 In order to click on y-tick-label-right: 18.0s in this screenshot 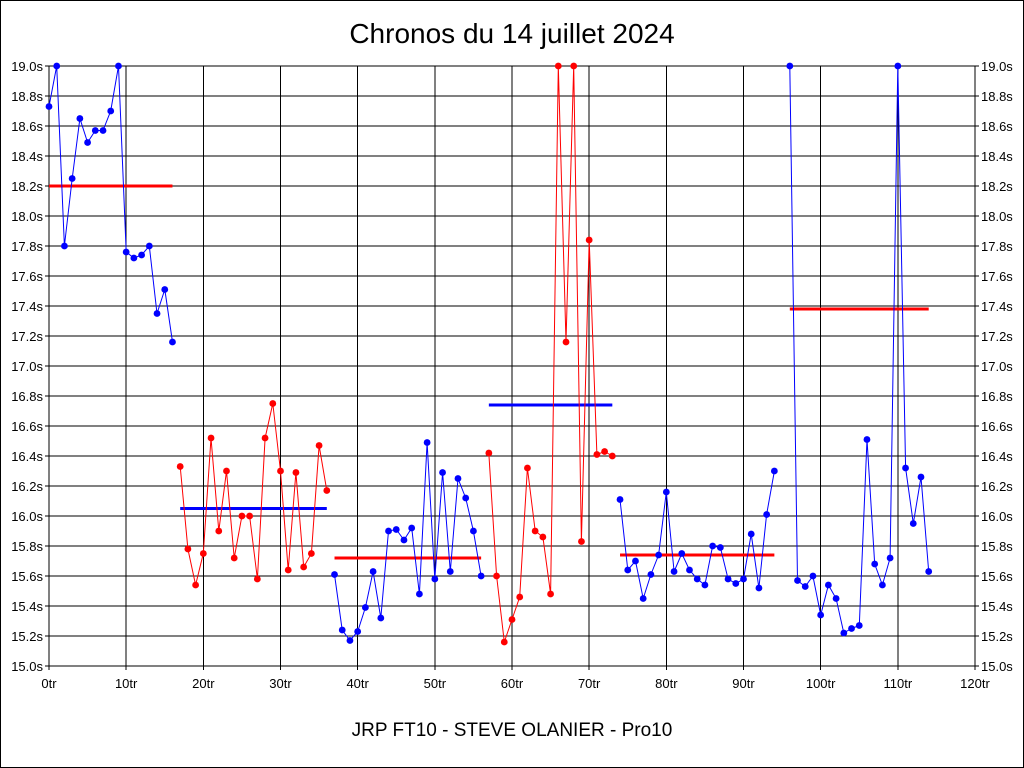, I will do `click(997, 216)`.